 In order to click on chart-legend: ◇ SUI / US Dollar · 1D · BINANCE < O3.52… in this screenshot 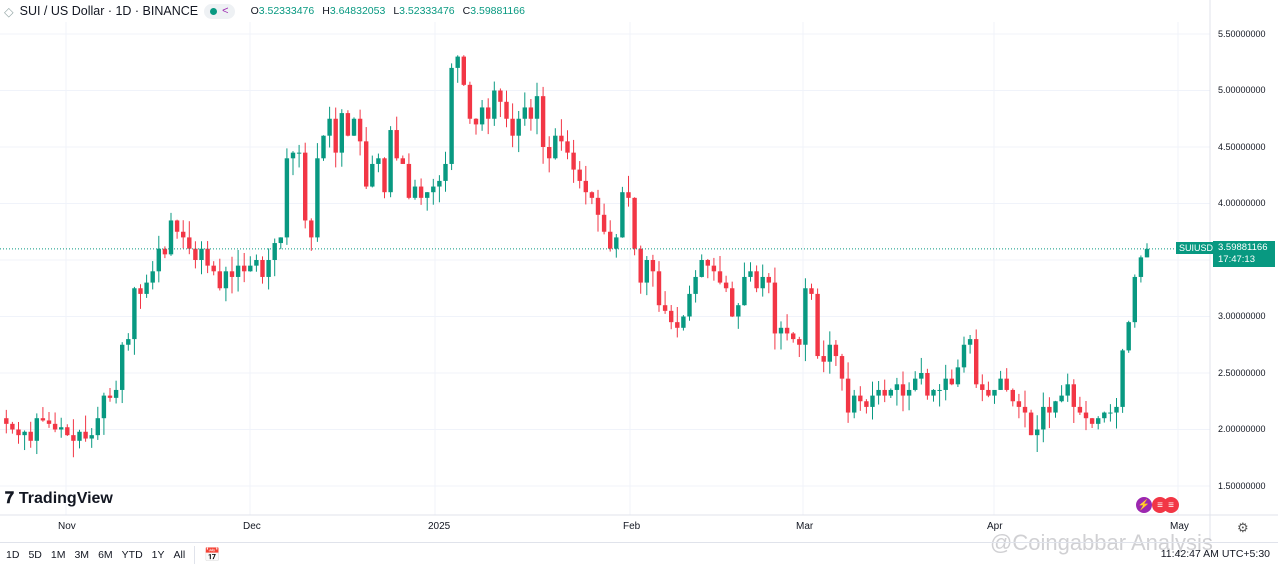, I will do `click(264, 11)`.